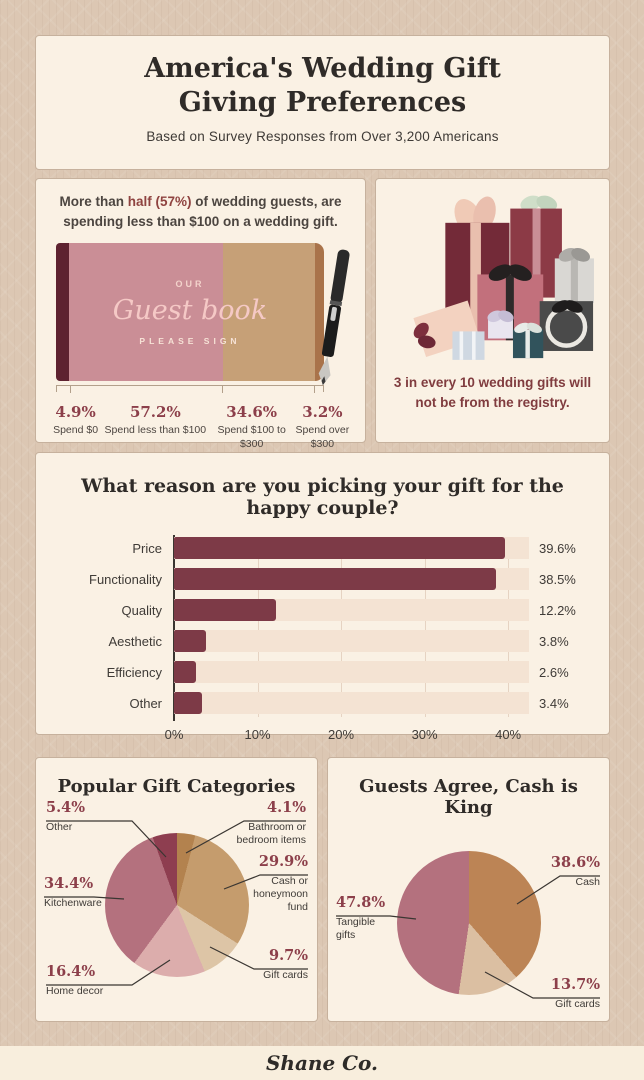 Image resolution: width=644 pixels, height=1080 pixels. I want to click on stat-label: Spend $0, so click(76, 430).